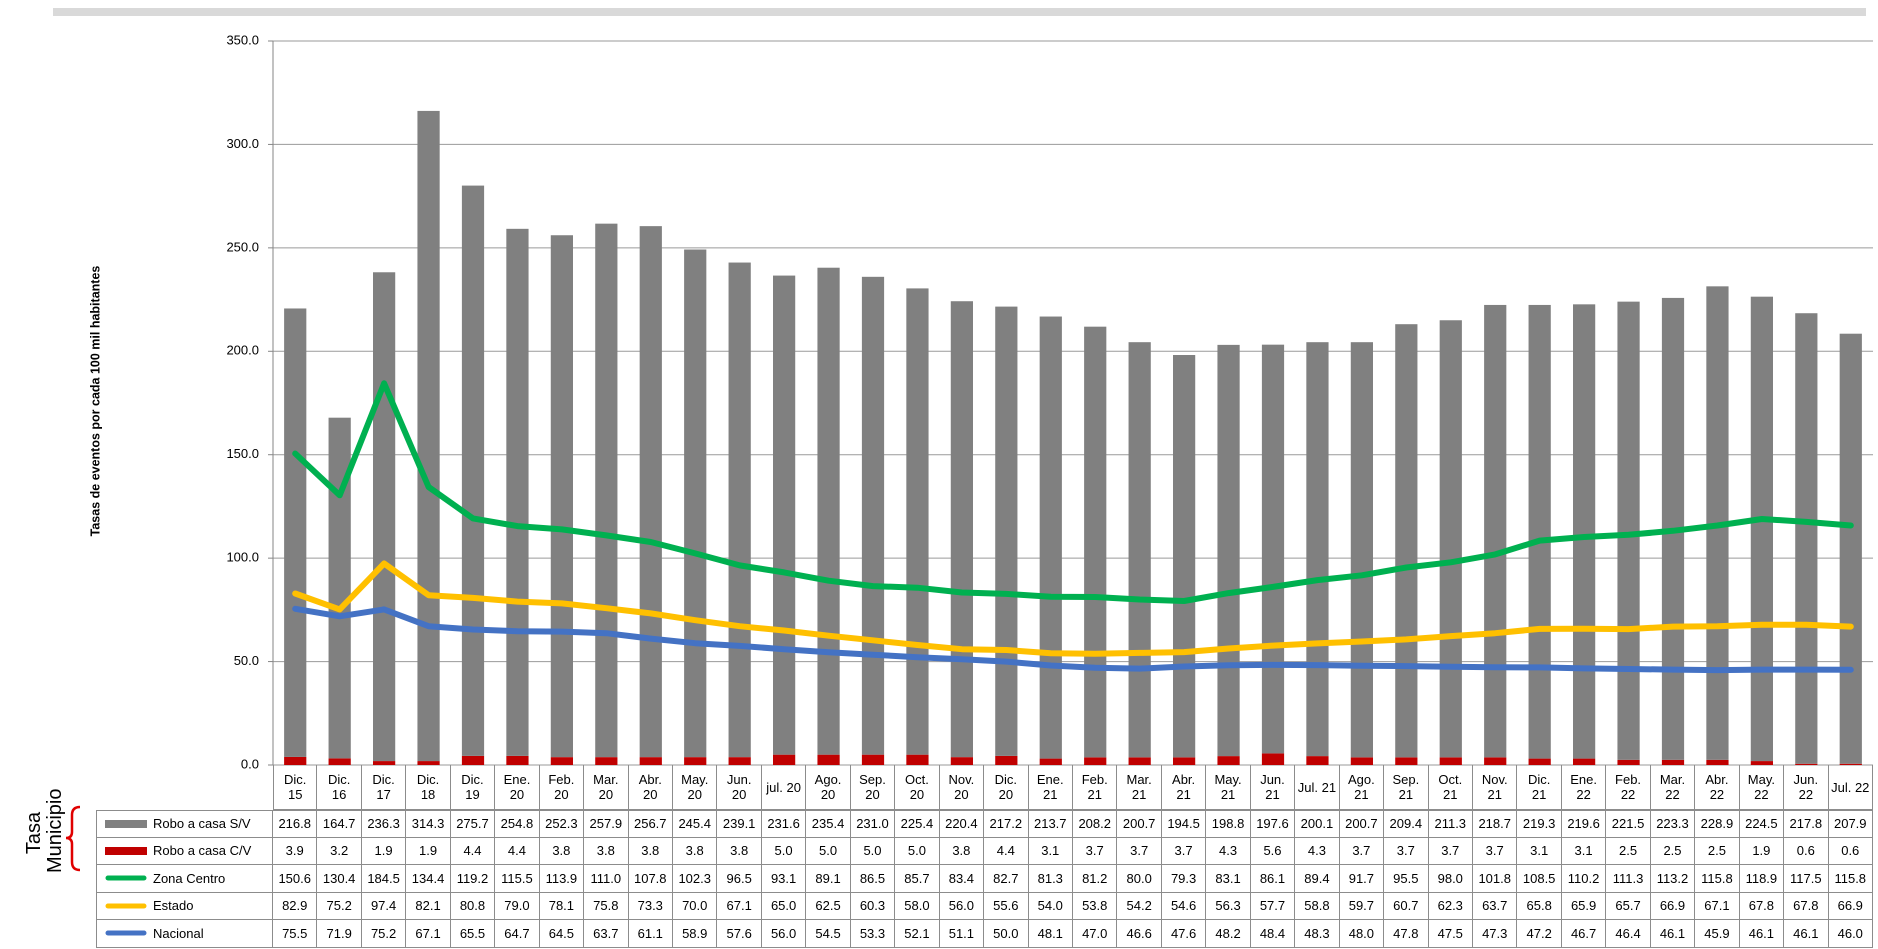  Describe the element at coordinates (295, 906) in the screenshot. I see `table-value: 82.9` at that location.